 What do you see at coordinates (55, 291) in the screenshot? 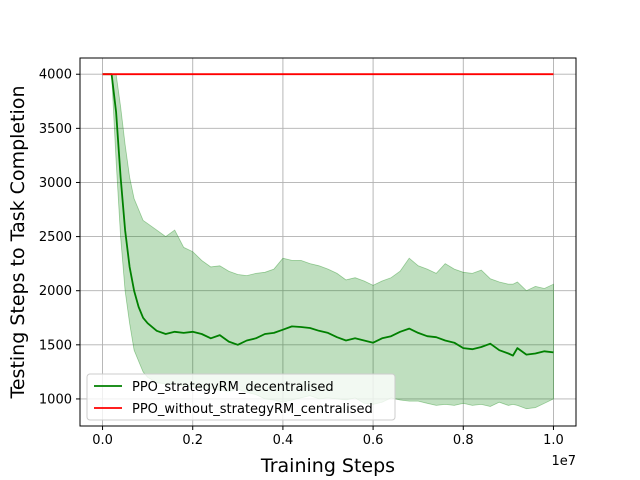
I see `y-tick-label-2: 2000` at bounding box center [55, 291].